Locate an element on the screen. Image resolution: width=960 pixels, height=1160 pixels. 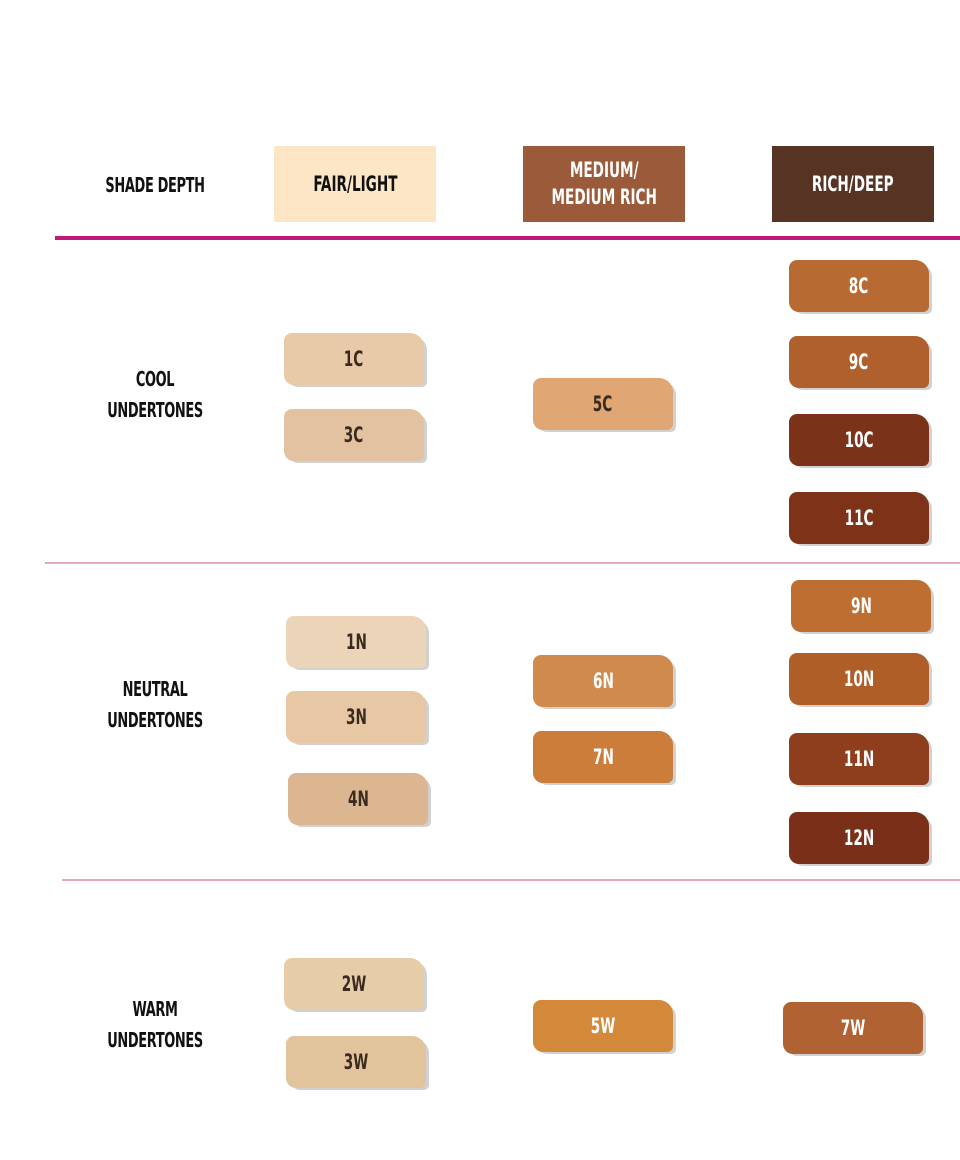
shade-name: 8C is located at coordinates (859, 286).